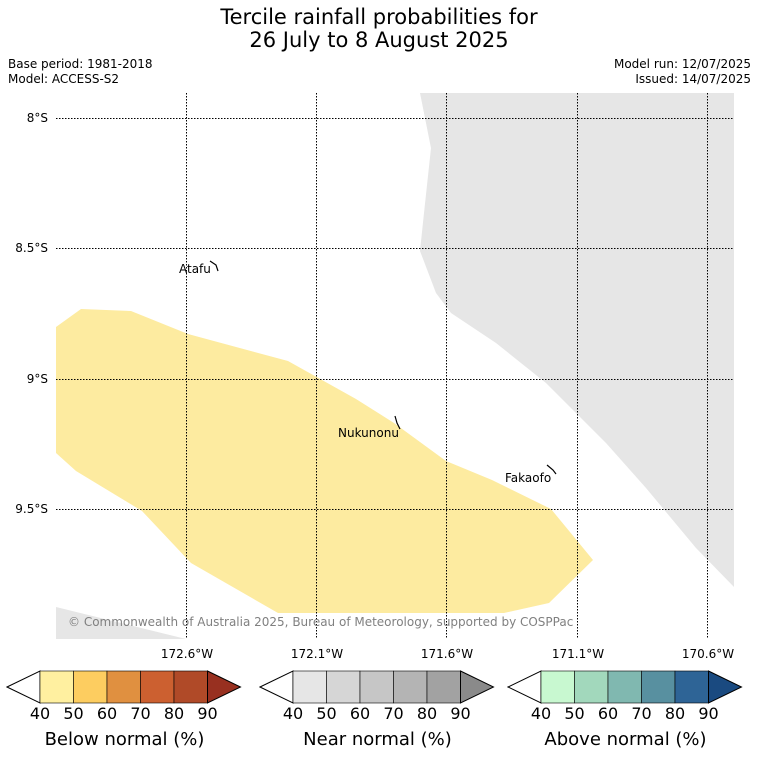 Image resolution: width=758 pixels, height=781 pixels. Describe the element at coordinates (214, 266) in the screenshot. I see `atafu-coastline` at that location.